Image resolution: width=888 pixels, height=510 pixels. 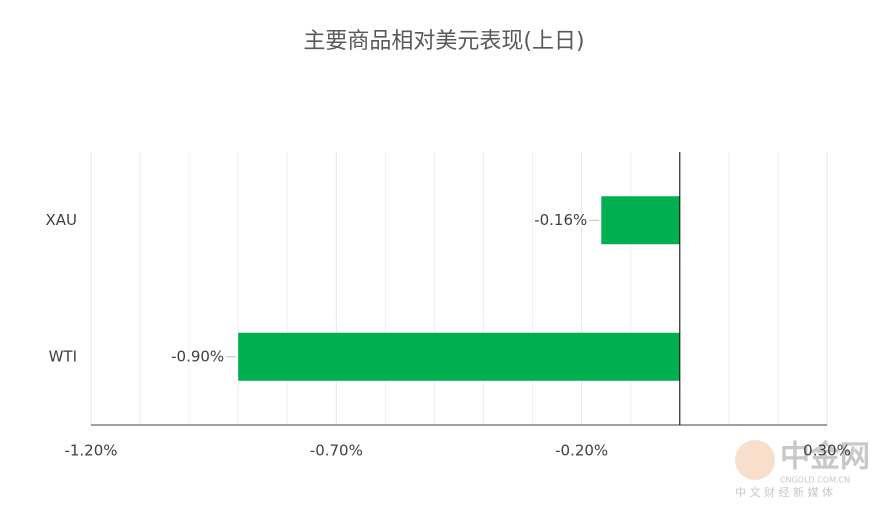 What do you see at coordinates (581, 451) in the screenshot?
I see `x-tick-label: -0.20%` at bounding box center [581, 451].